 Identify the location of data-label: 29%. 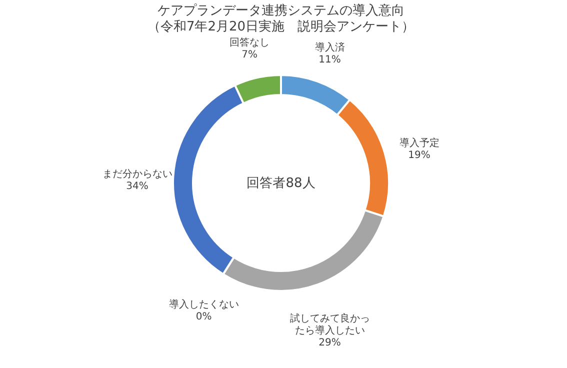
(329, 342).